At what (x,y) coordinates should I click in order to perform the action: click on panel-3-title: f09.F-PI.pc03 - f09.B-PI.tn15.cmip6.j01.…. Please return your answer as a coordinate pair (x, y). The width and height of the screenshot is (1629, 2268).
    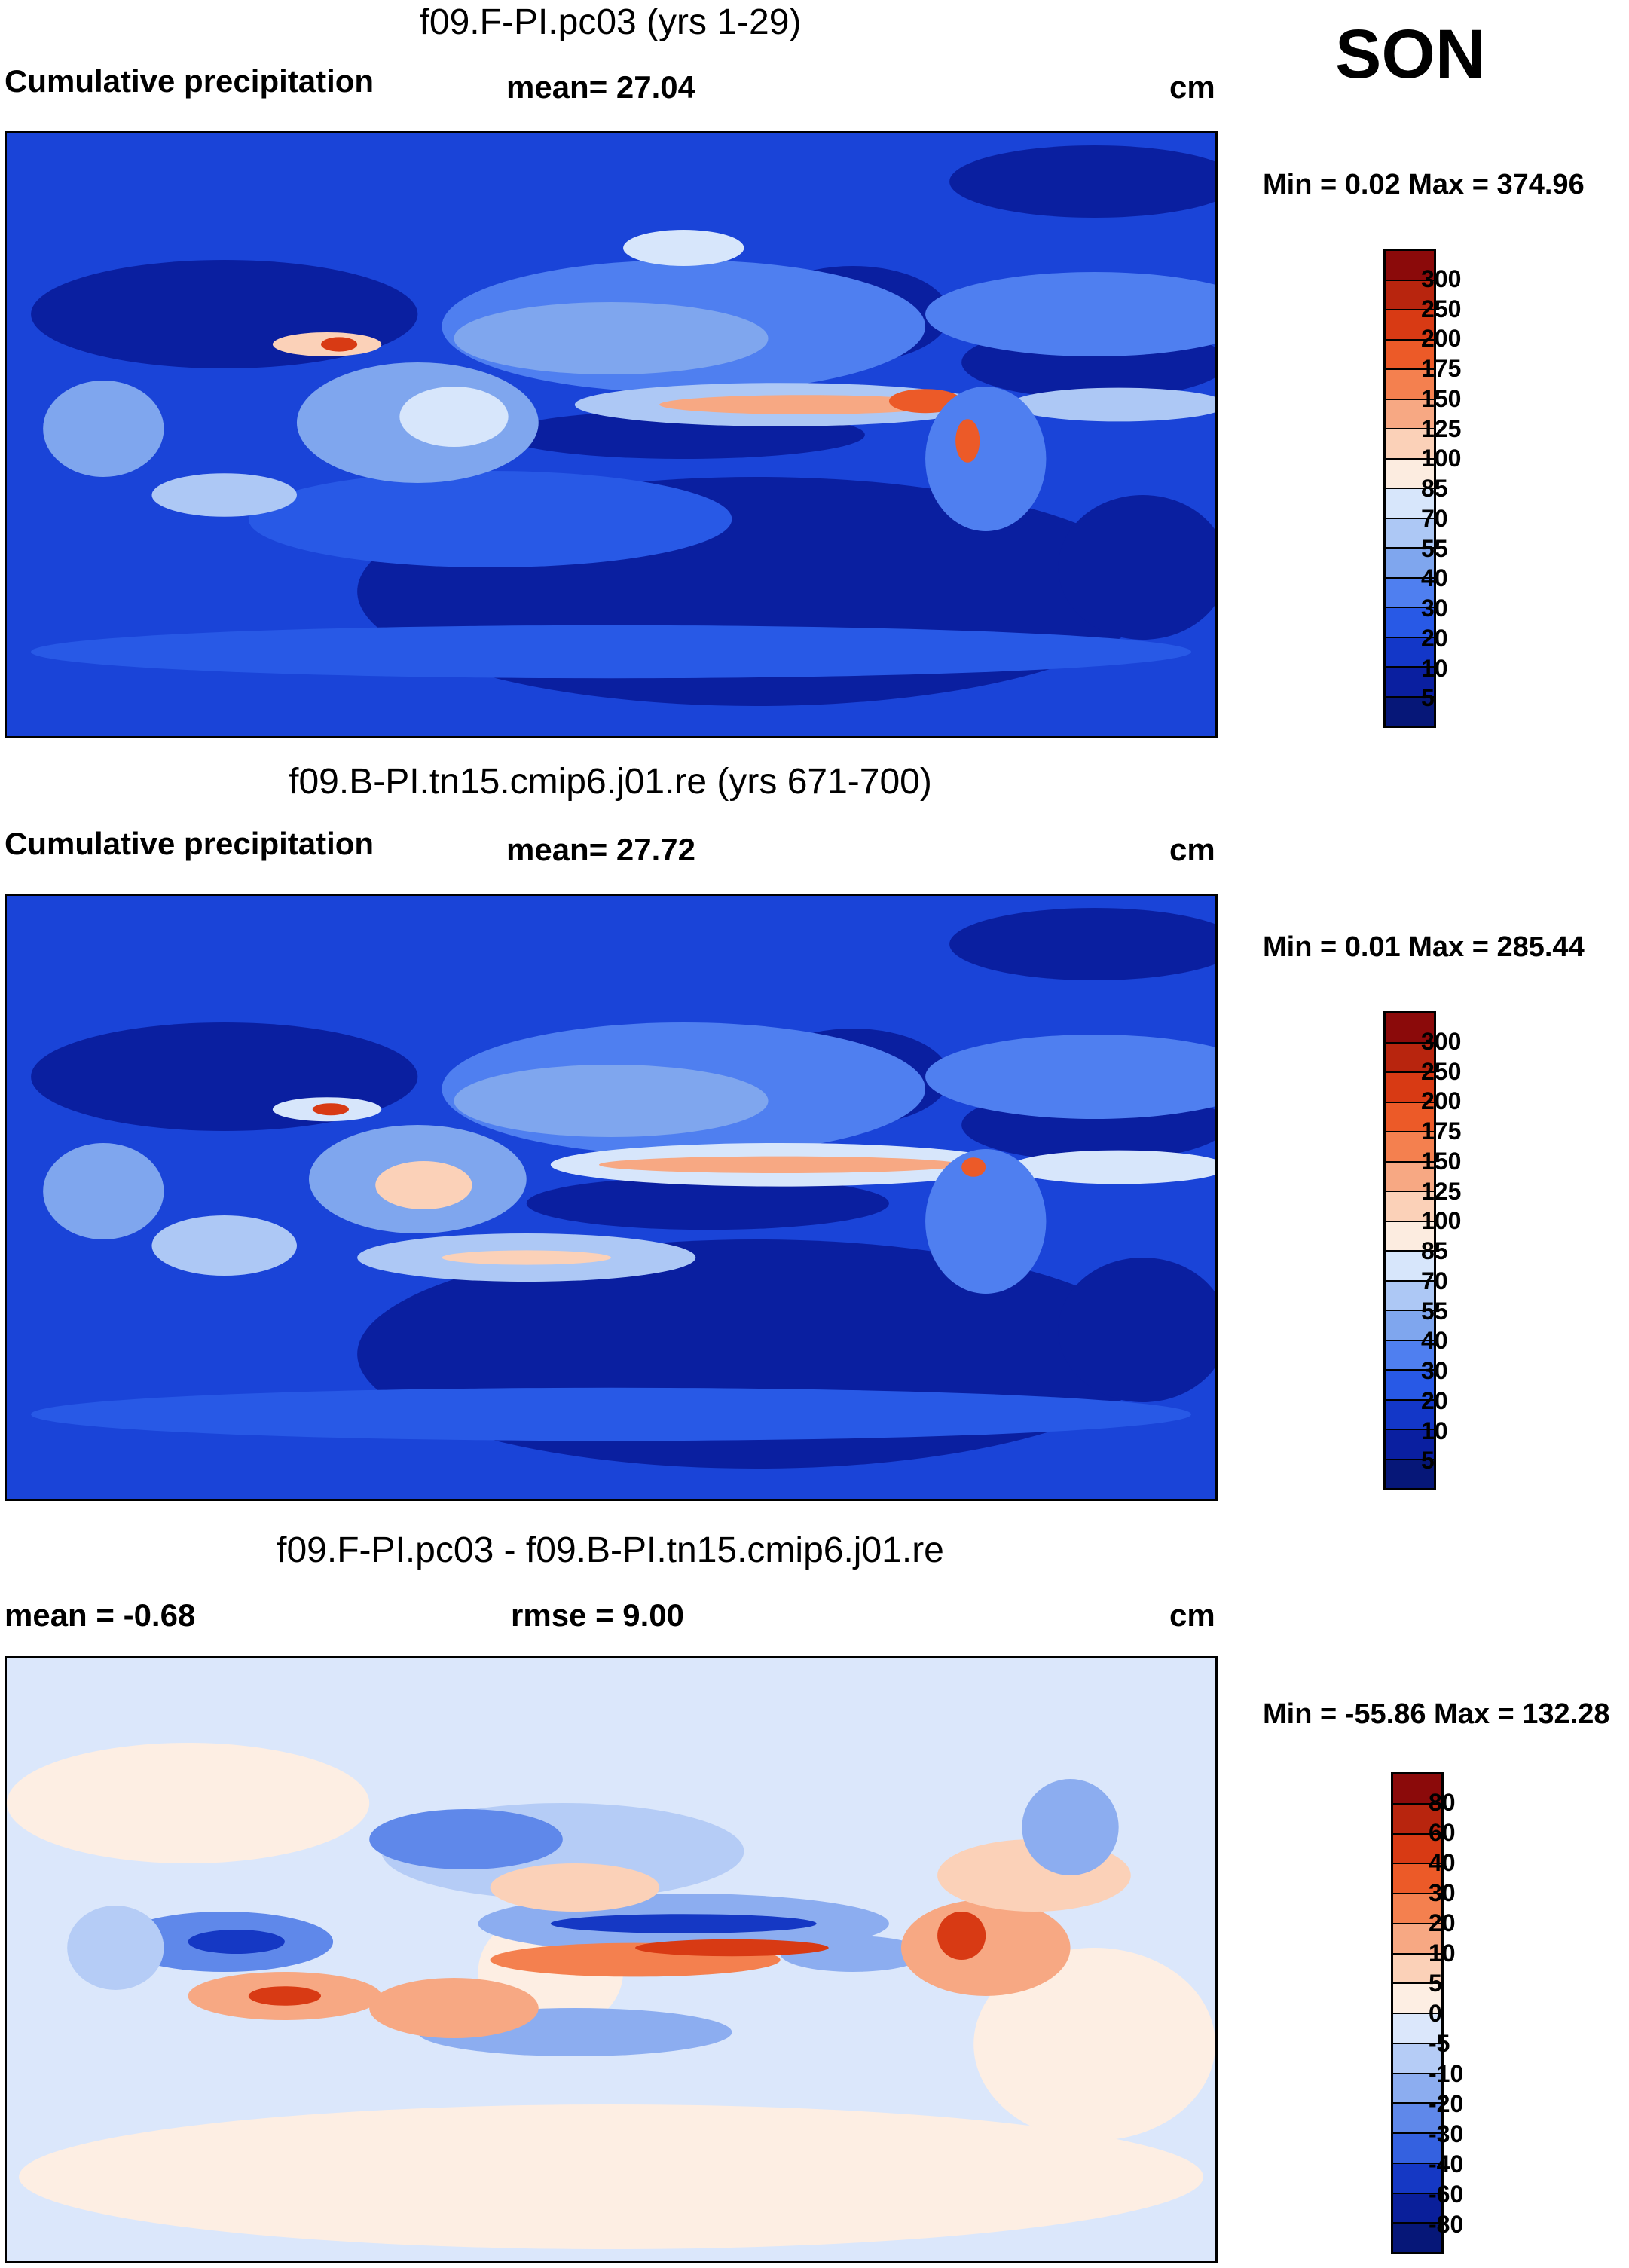
    Looking at the image, I should click on (610, 1550).